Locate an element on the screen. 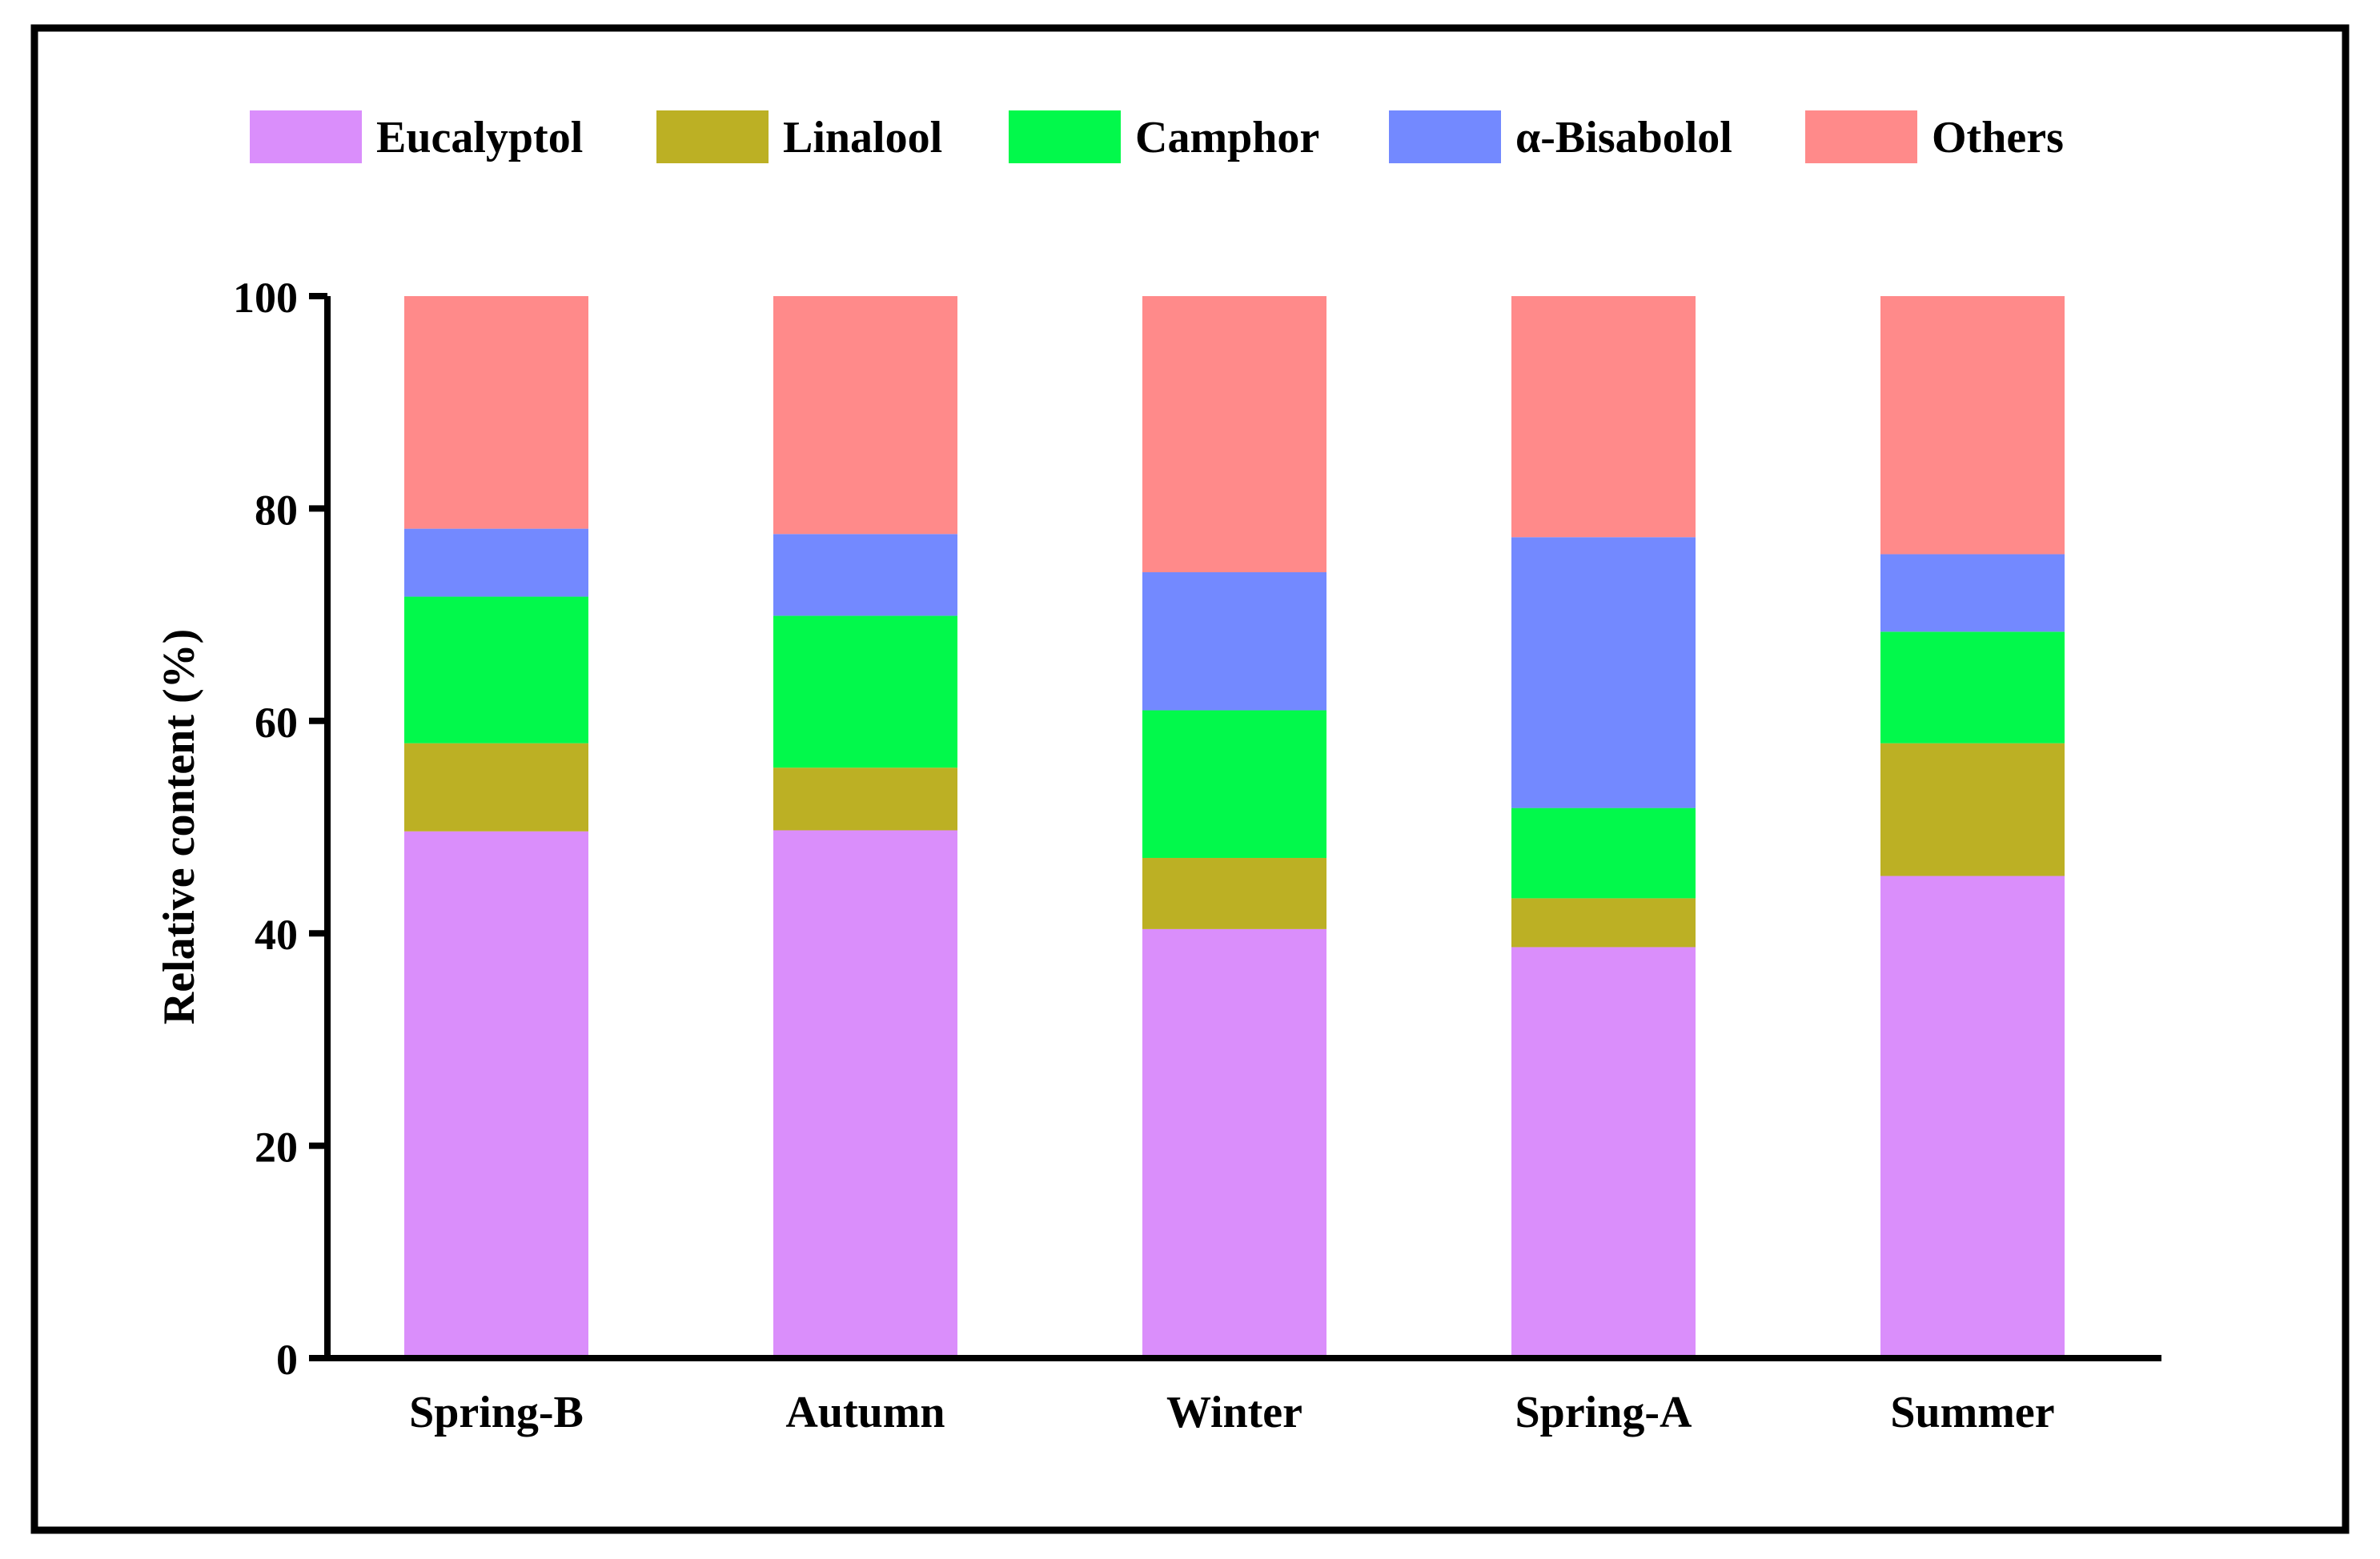 The height and width of the screenshot is (1559, 2380). bar-summer-alpha-bisabolol is located at coordinates (1972, 593).